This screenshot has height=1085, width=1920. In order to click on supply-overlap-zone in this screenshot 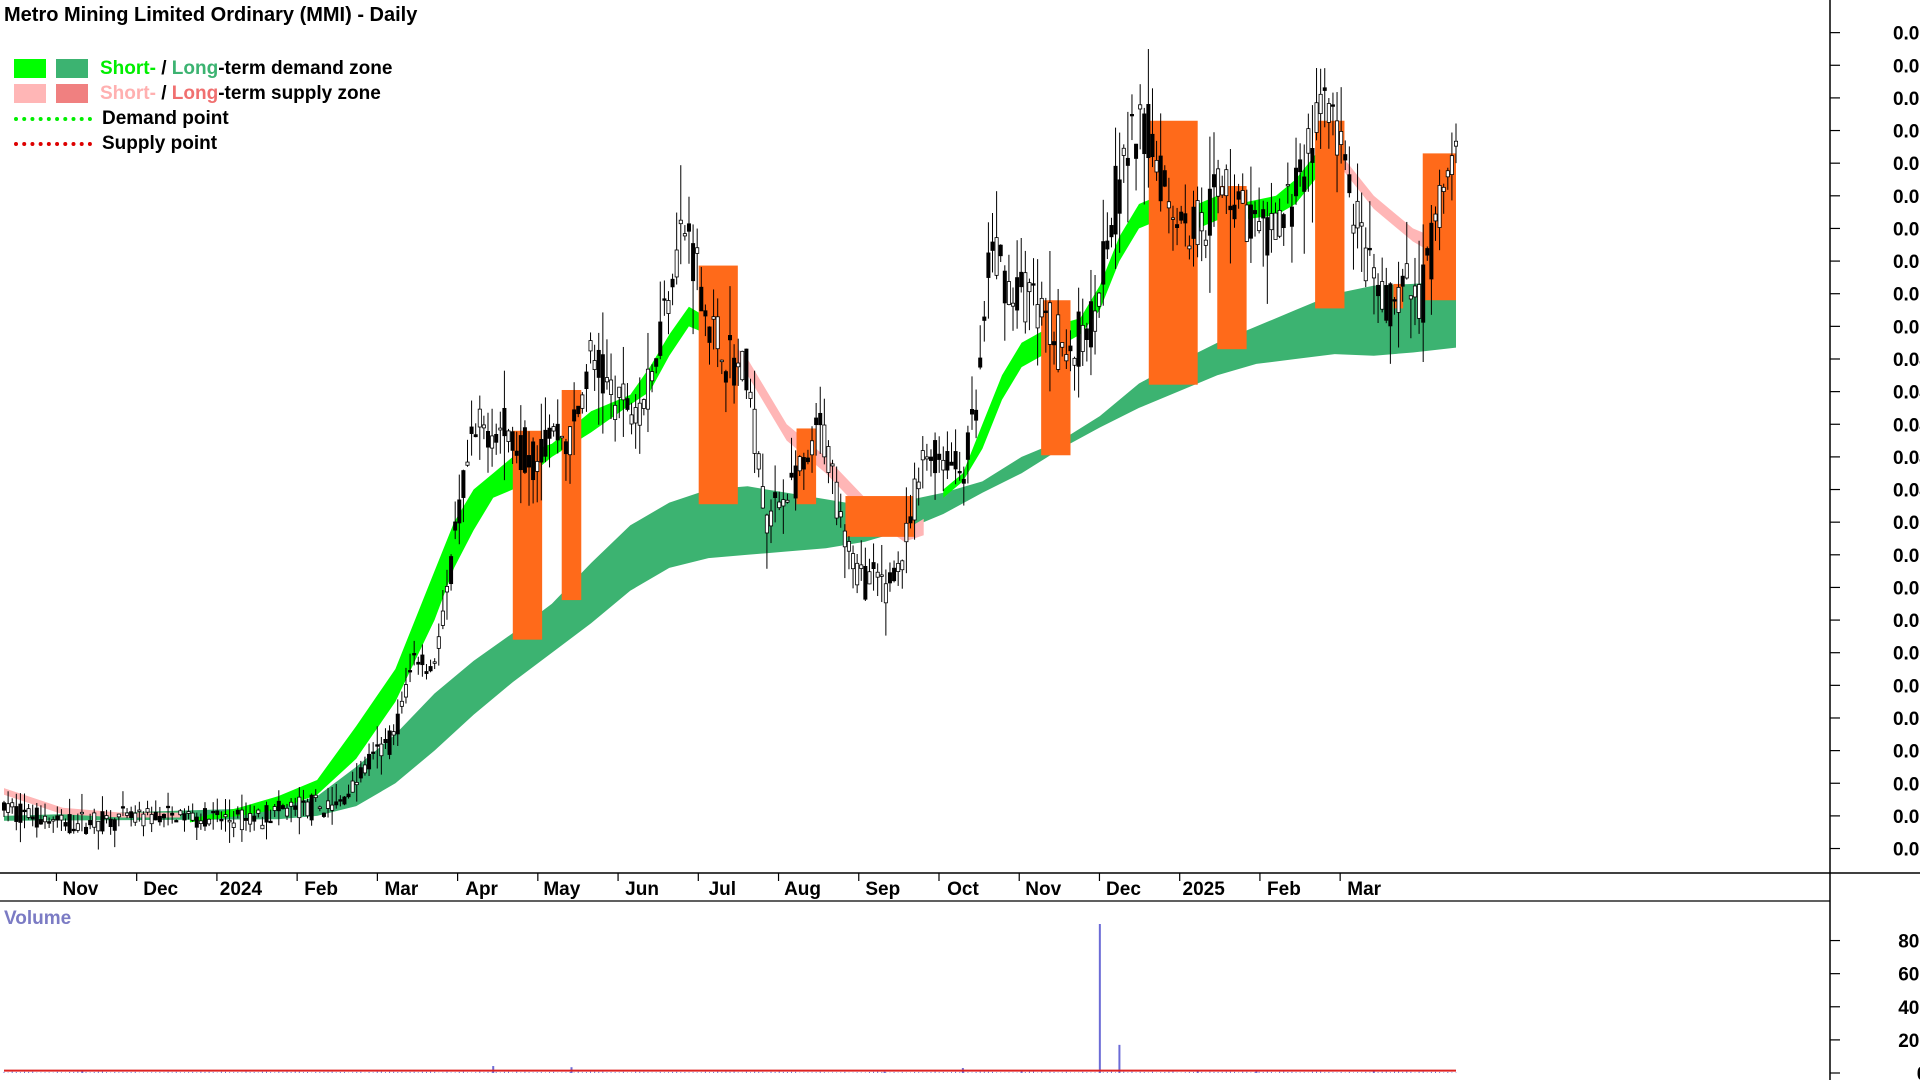, I will do `click(571, 495)`.